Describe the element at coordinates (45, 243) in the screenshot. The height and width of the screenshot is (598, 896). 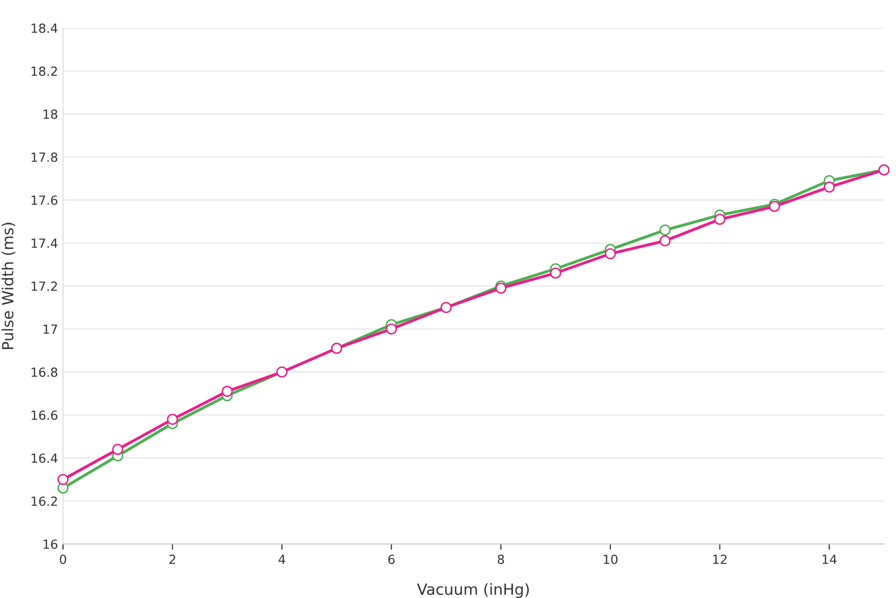
I see `y-tick-label: 17.4` at that location.